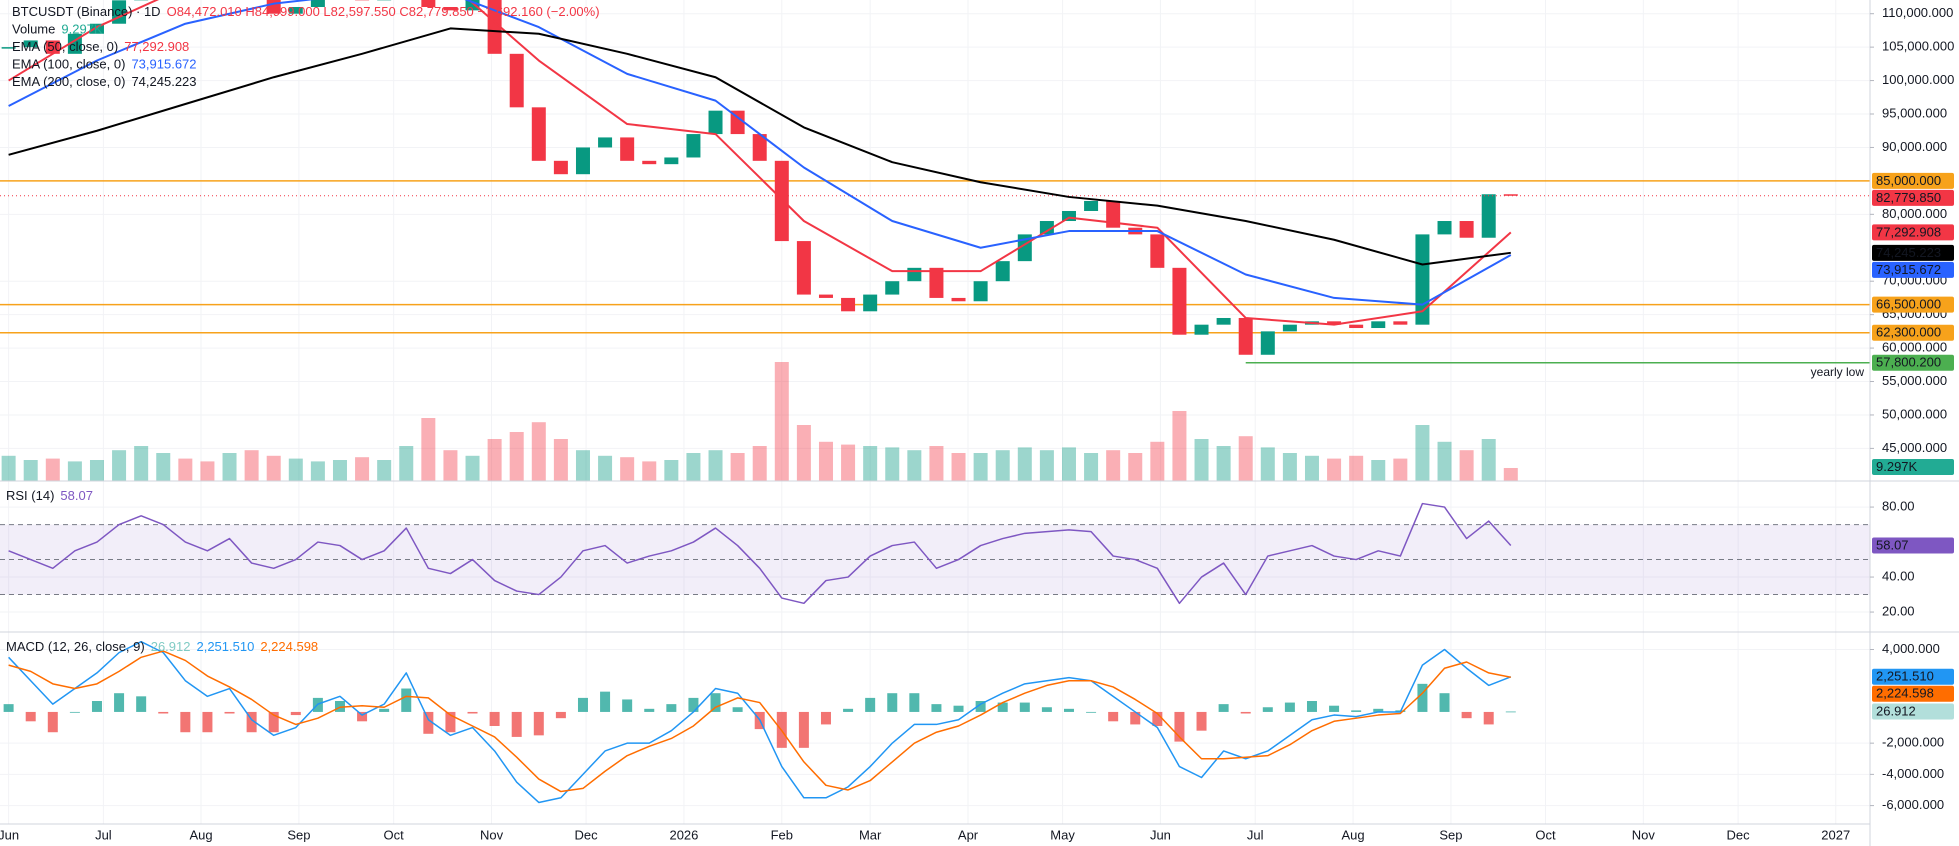  Describe the element at coordinates (57, 29) in the screenshot. I see `legend-entry: Volume 9.297K` at that location.